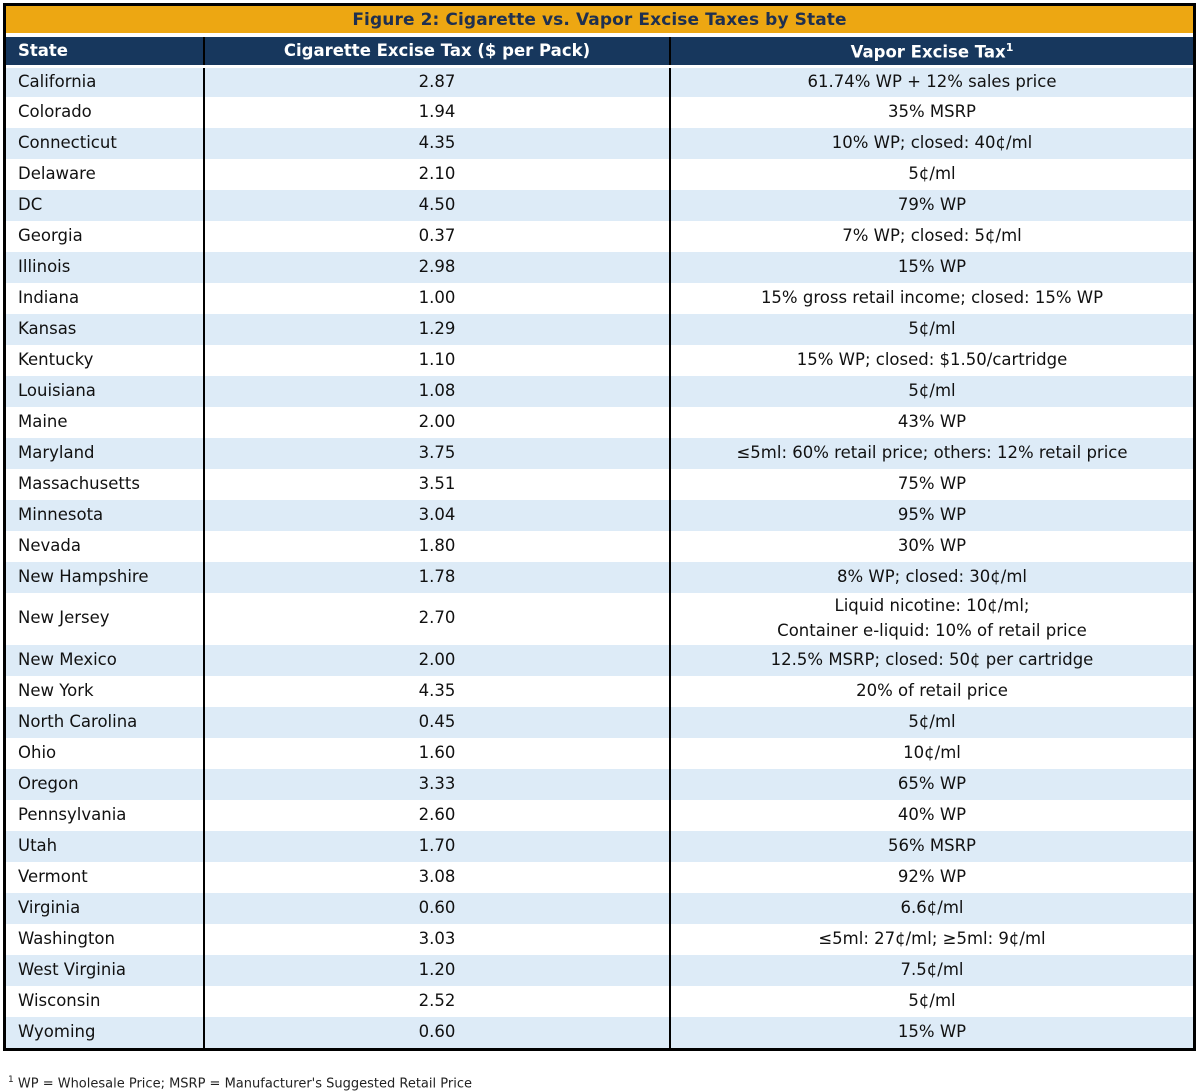  Describe the element at coordinates (105, 577) in the screenshot. I see `state-cell: New Hampshire` at that location.